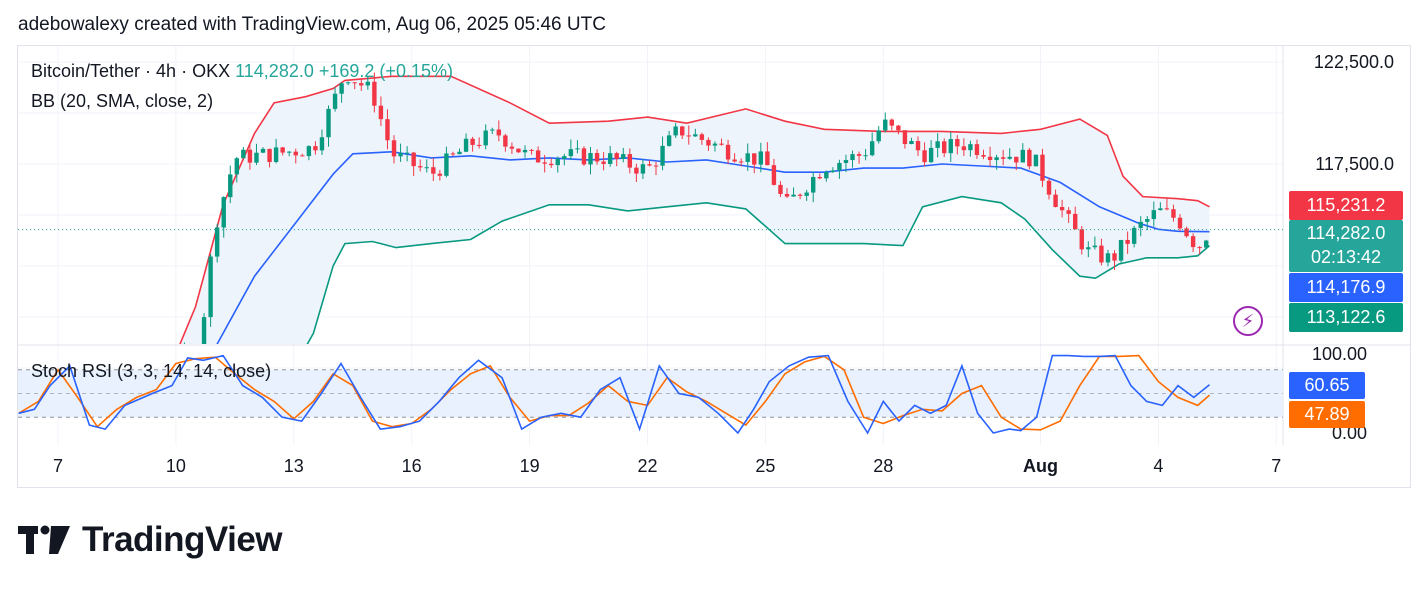 This screenshot has height=591, width=1428. What do you see at coordinates (58, 466) in the screenshot?
I see `x-tick-label: 7` at bounding box center [58, 466].